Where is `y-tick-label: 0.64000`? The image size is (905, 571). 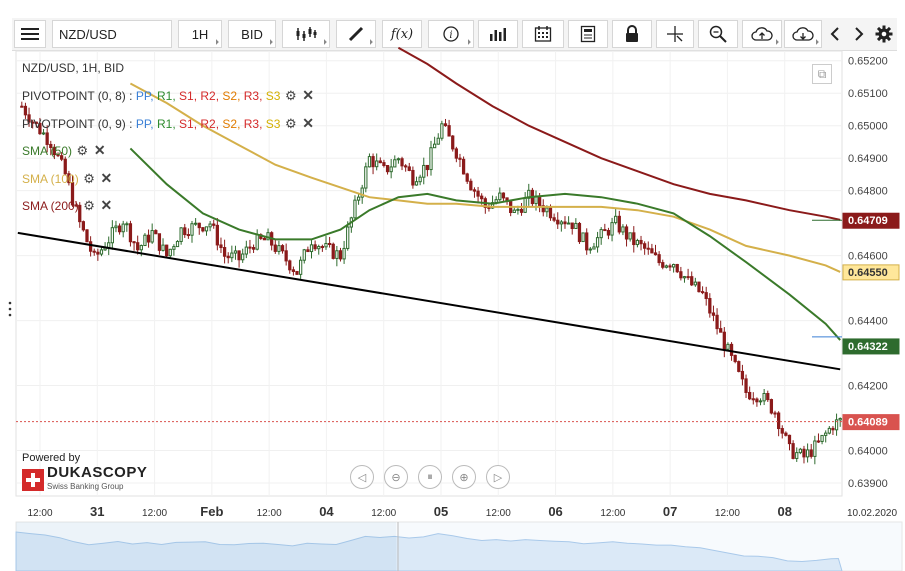
y-tick-label: 0.64000 is located at coordinates (868, 452).